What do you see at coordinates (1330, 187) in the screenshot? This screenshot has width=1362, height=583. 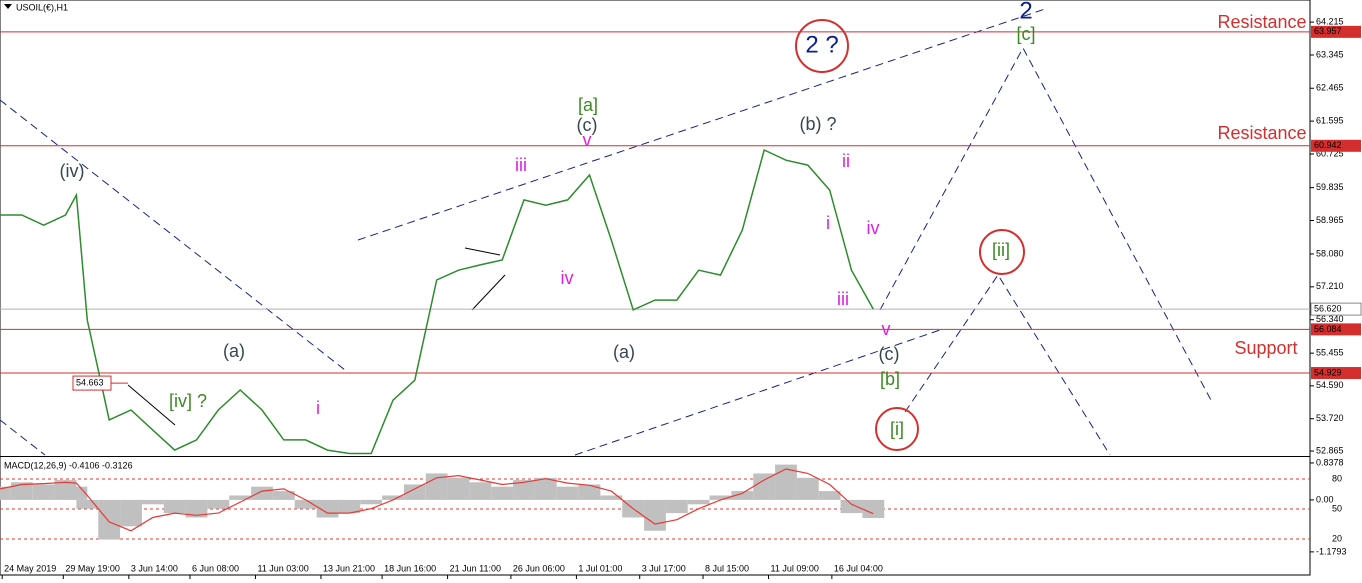 I see `y-tick-label: 59.835` at bounding box center [1330, 187].